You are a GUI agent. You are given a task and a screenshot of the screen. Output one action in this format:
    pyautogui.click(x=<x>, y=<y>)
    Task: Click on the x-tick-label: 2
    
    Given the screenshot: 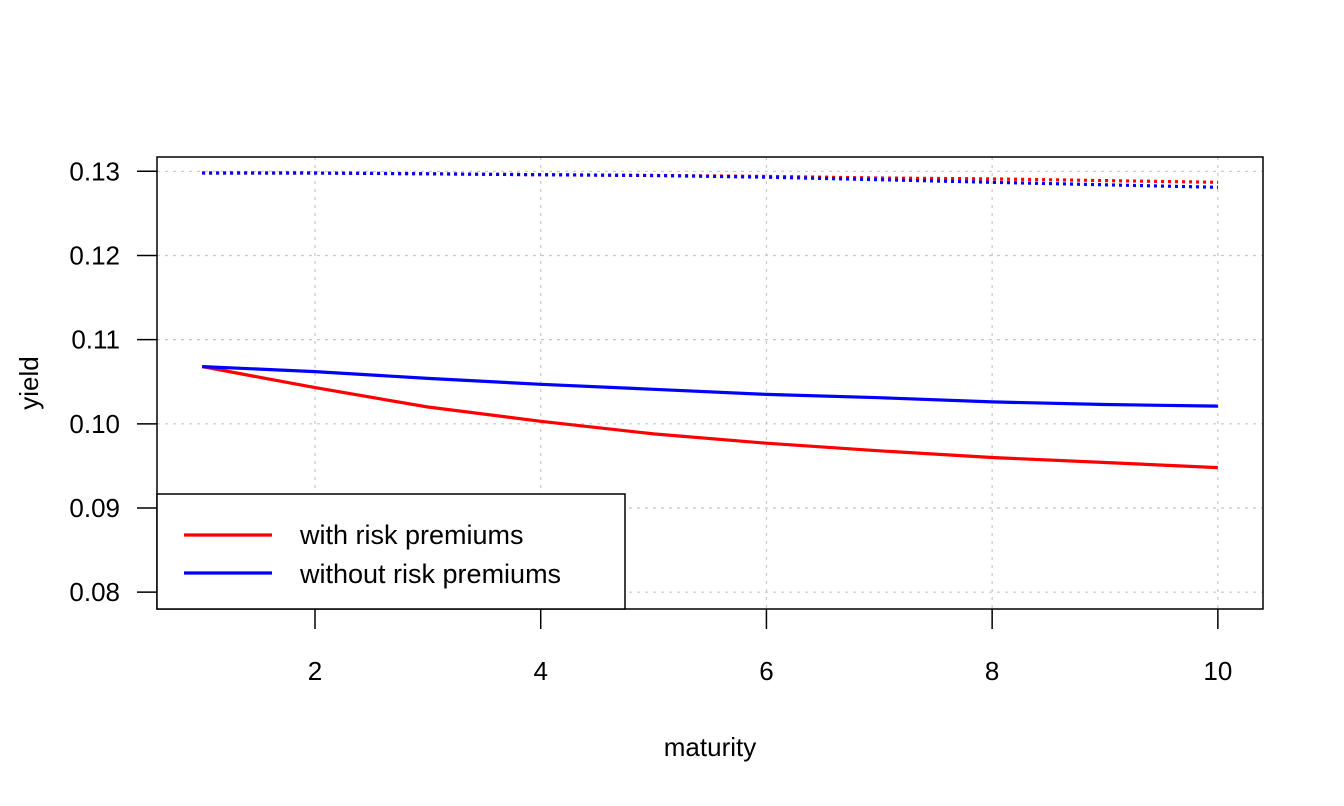 What is the action you would take?
    pyautogui.click(x=315, y=671)
    